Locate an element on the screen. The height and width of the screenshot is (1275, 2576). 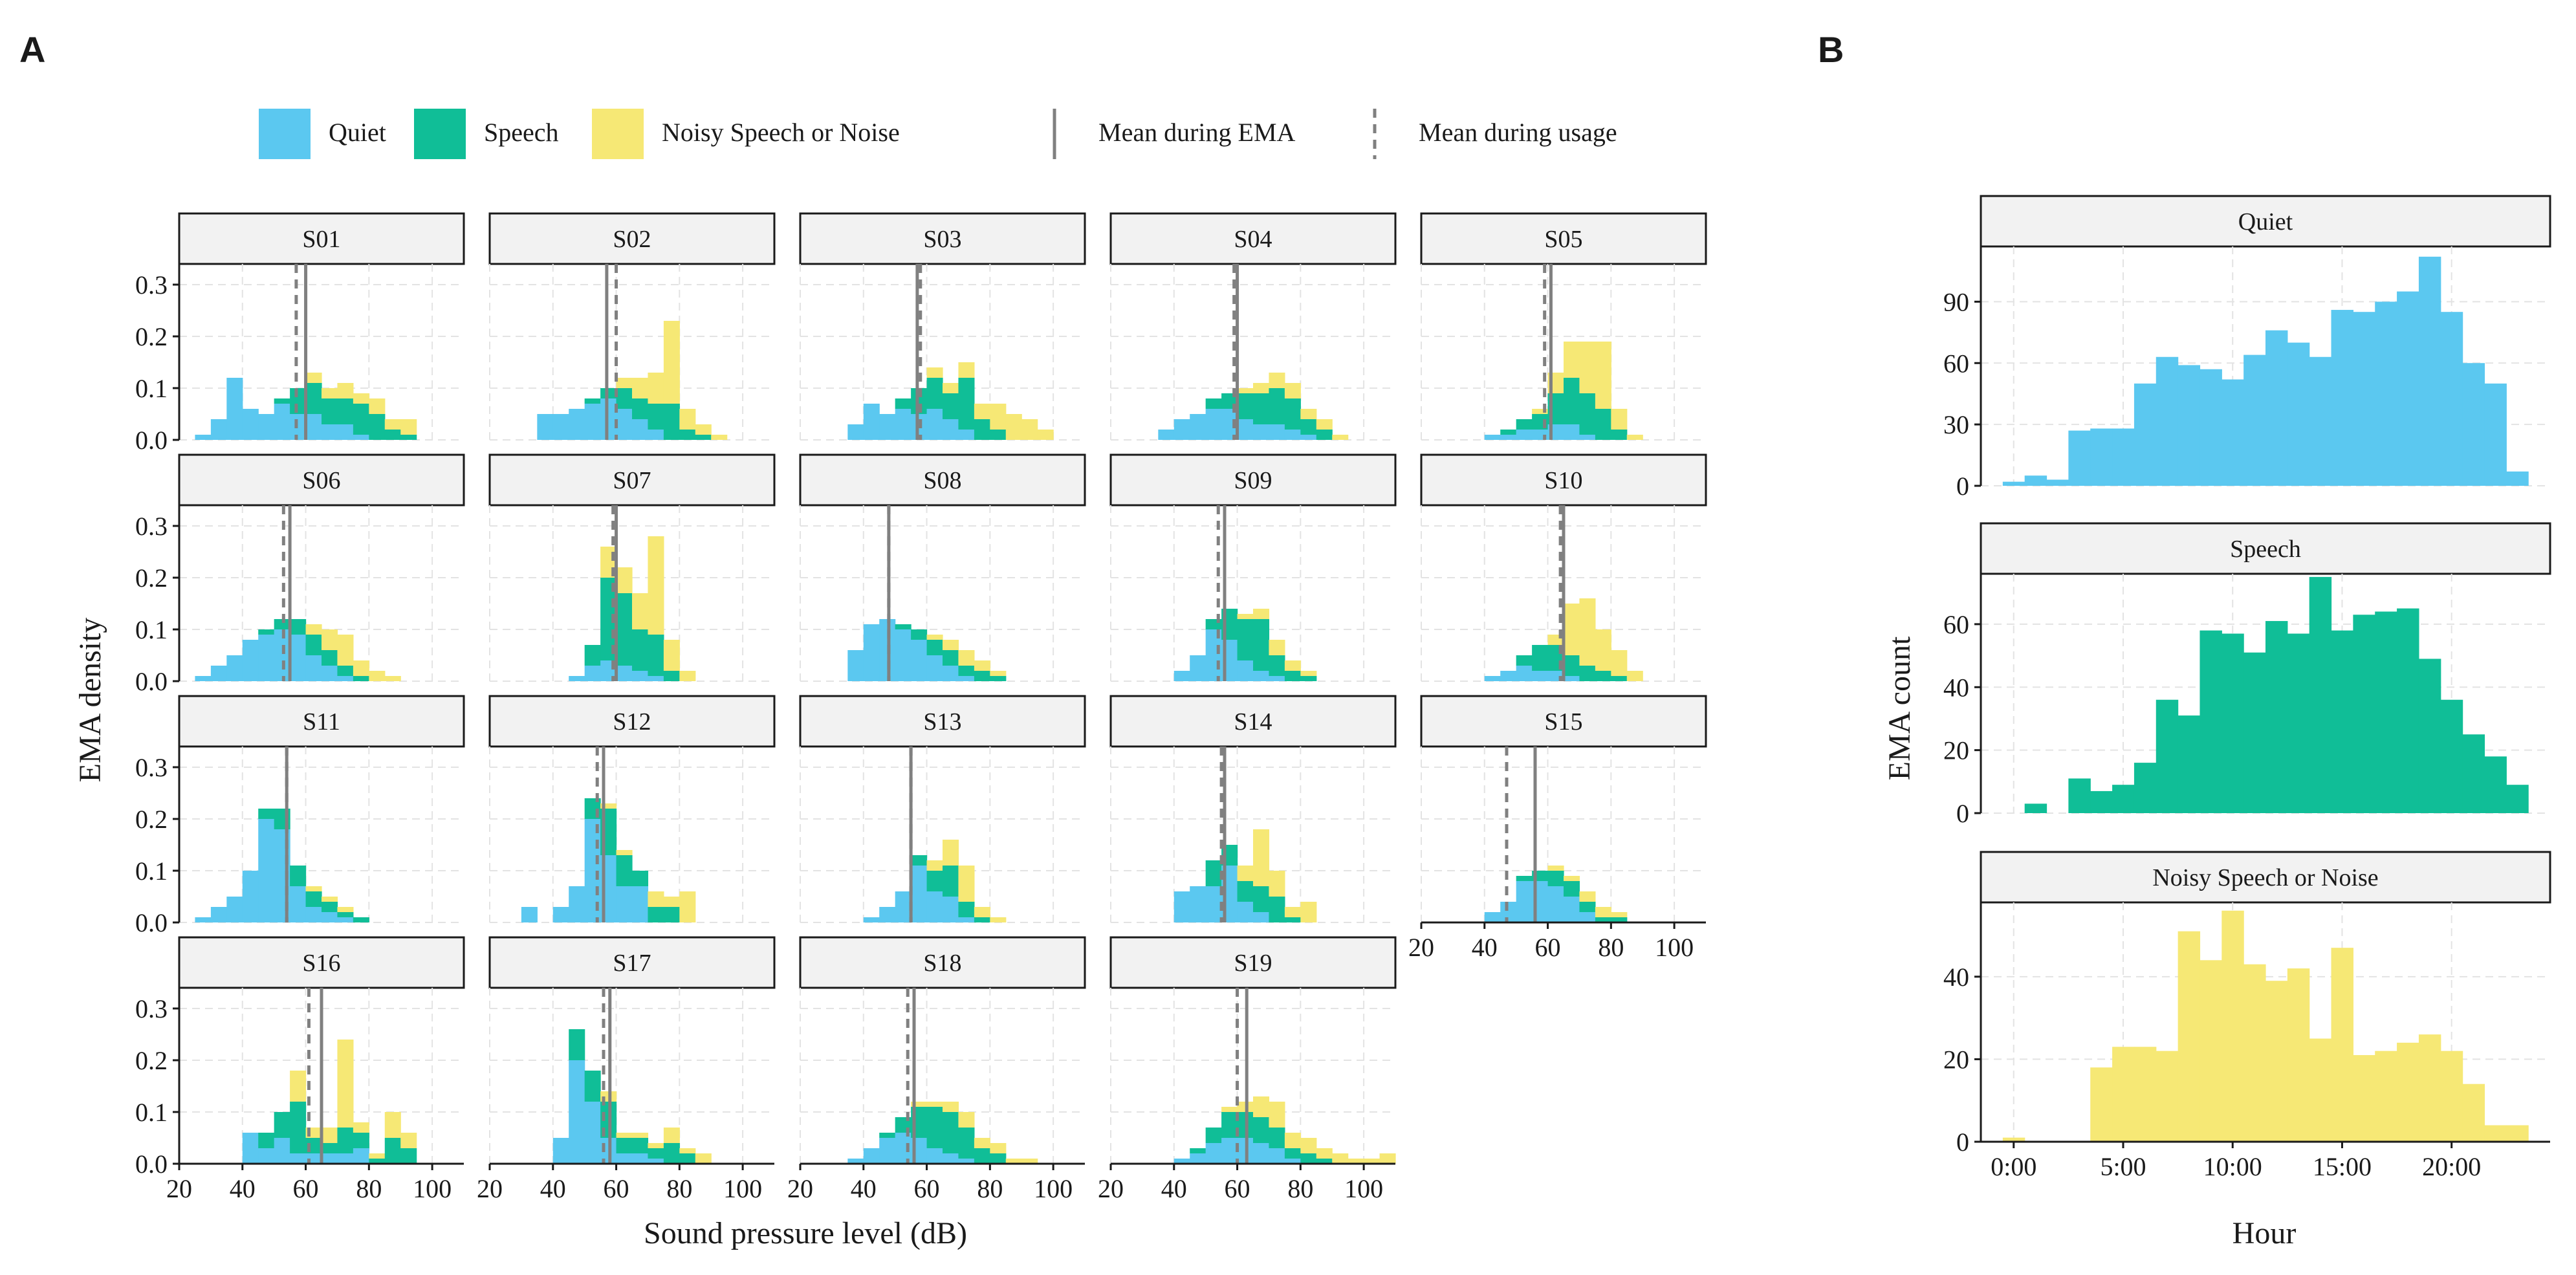
panel-a-y-axis-title: EMA density is located at coordinates (90, 701).